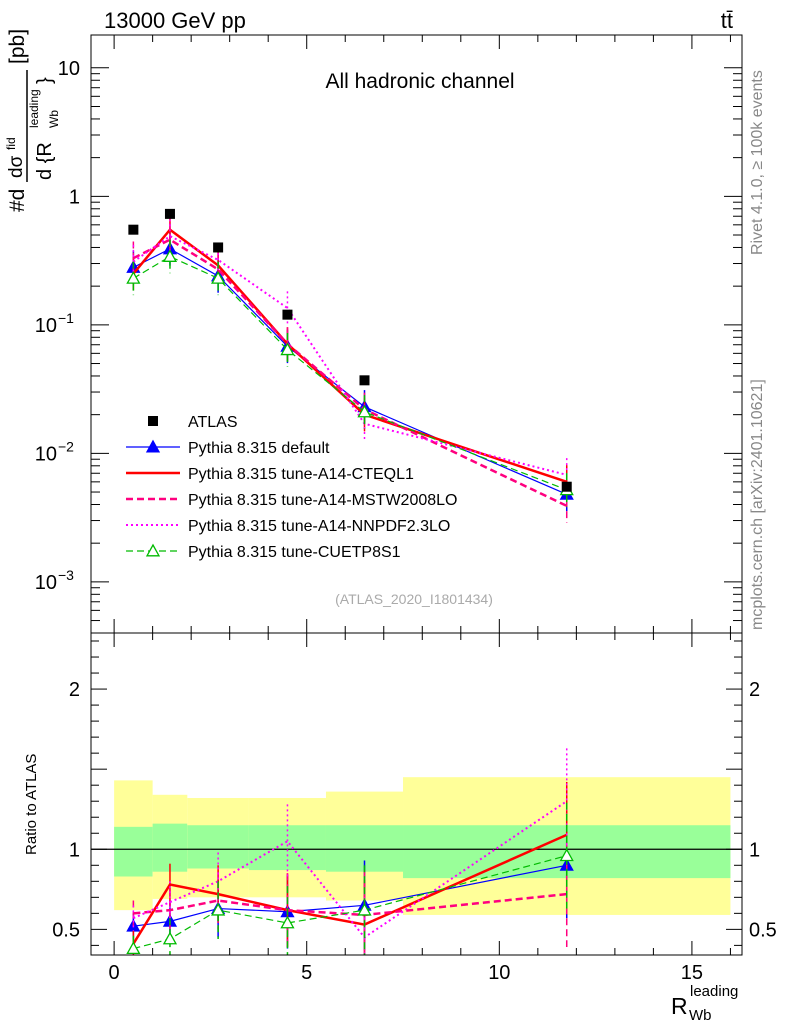 This screenshot has height=1024, width=786. Describe the element at coordinates (319, 526) in the screenshot. I see `legend-label: Pythia 8.315 tune-A14-NNPDF2.3LO` at that location.